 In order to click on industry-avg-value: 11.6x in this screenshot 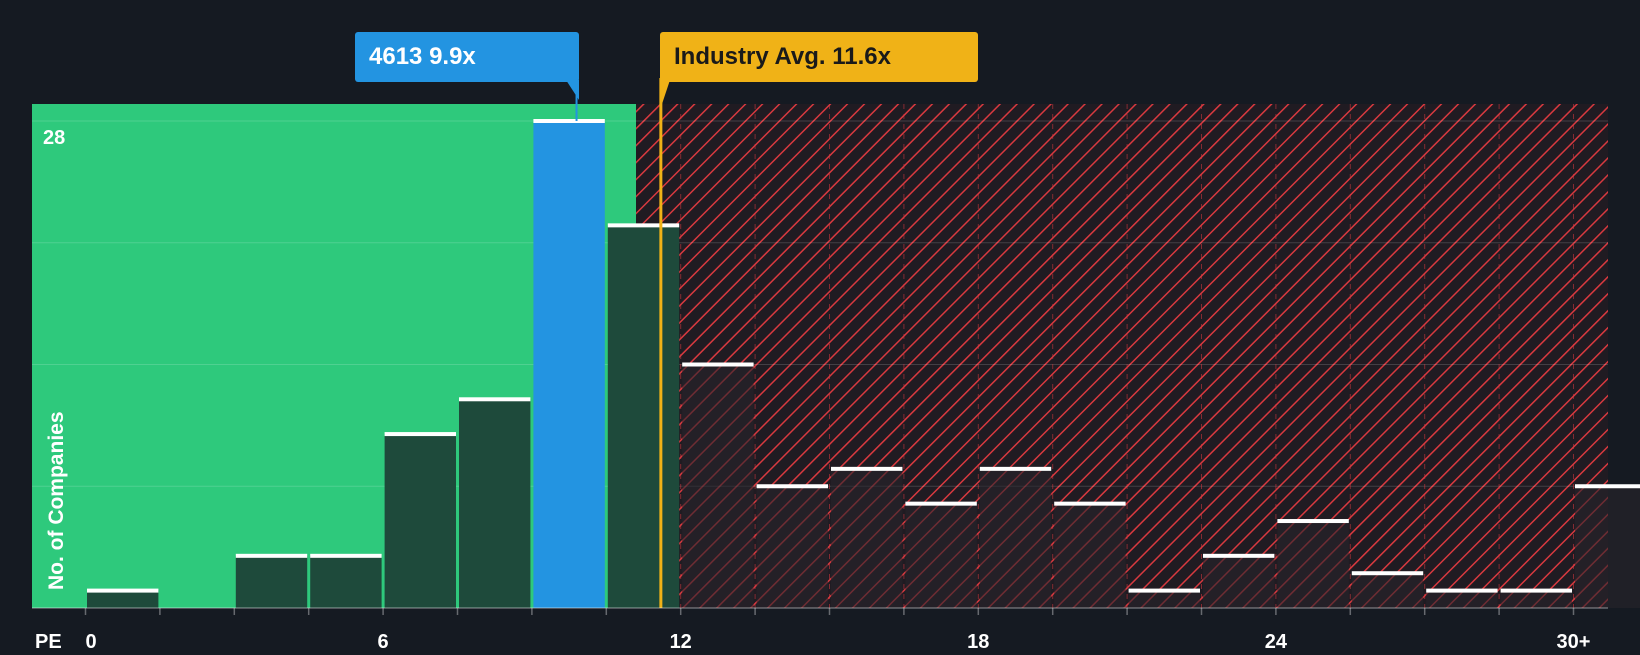, I will do `click(861, 56)`.